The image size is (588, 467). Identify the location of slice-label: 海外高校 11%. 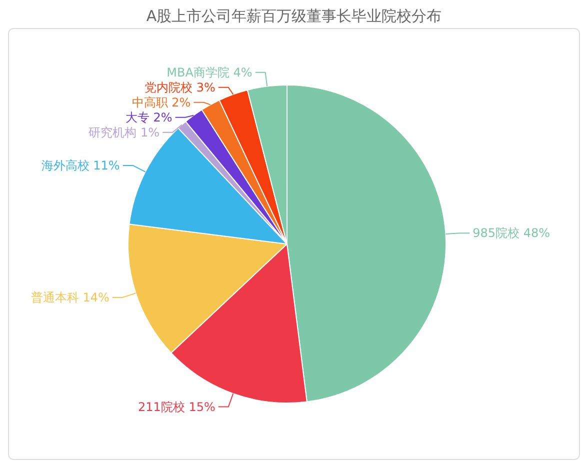
(80, 165).